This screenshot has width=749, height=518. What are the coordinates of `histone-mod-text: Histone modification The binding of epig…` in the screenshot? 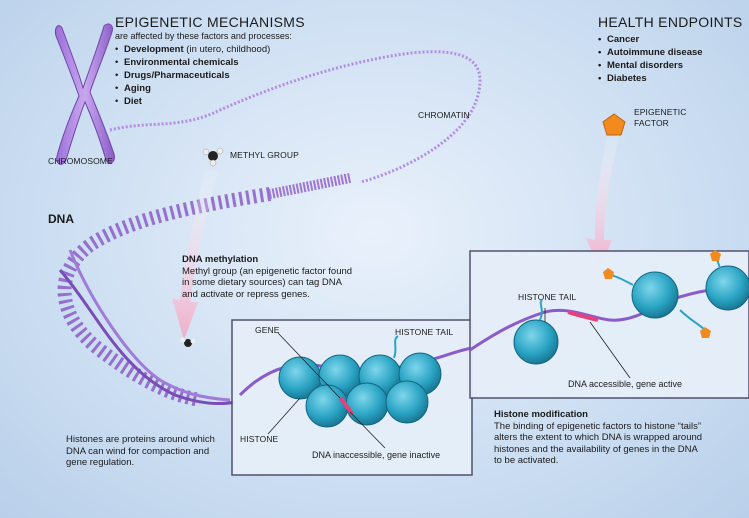 It's located at (598, 438).